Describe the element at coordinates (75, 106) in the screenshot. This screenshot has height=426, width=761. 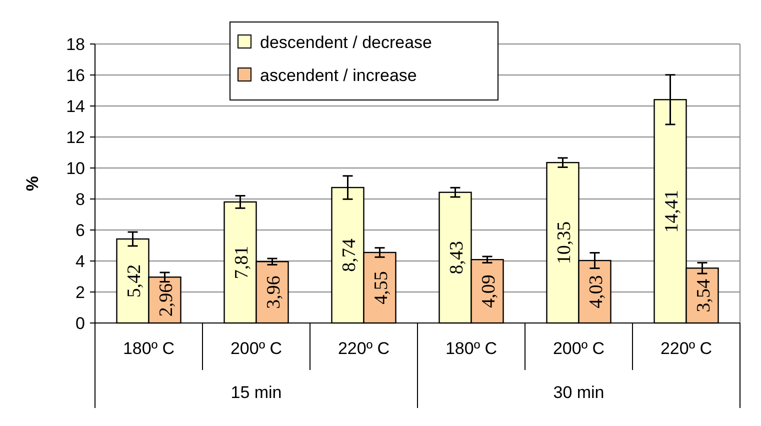
I see `y-tick-label: 14` at that location.